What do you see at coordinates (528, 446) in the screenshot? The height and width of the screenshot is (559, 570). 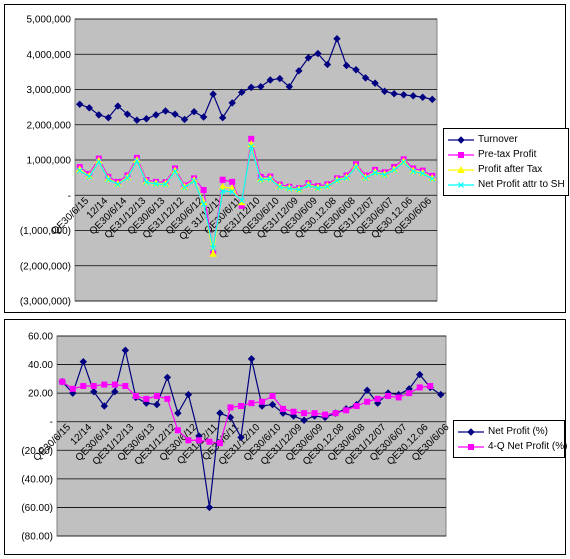 I see `legend-label: 4-Q Net Profit (%)` at bounding box center [528, 446].